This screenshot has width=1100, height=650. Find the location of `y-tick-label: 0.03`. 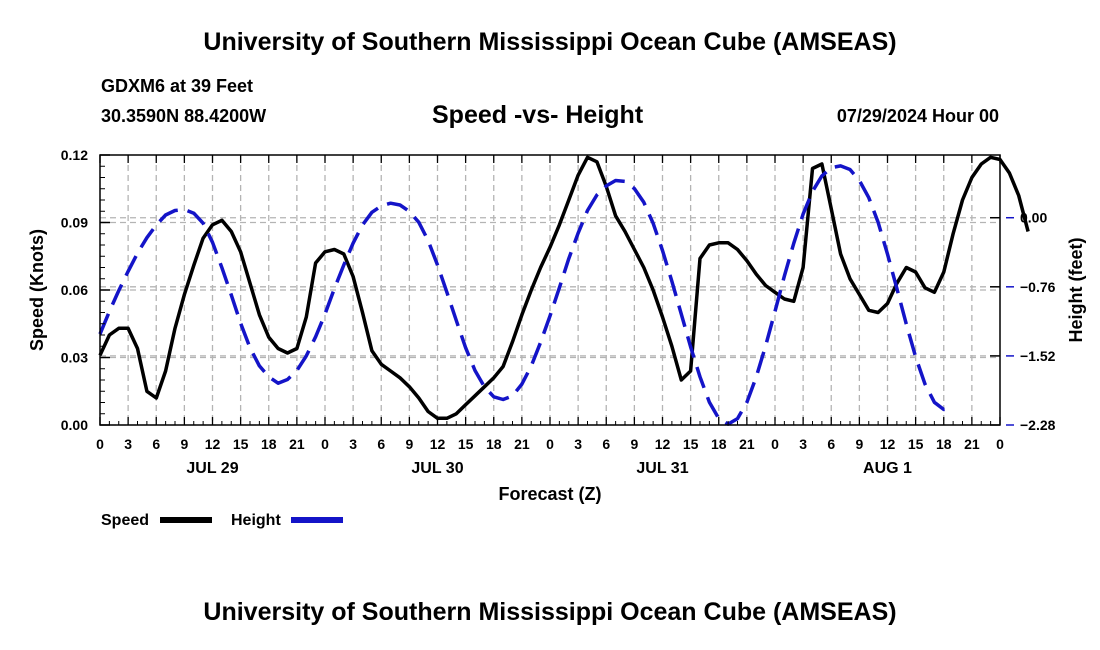

y-tick-label: 0.03 is located at coordinates (74, 358).